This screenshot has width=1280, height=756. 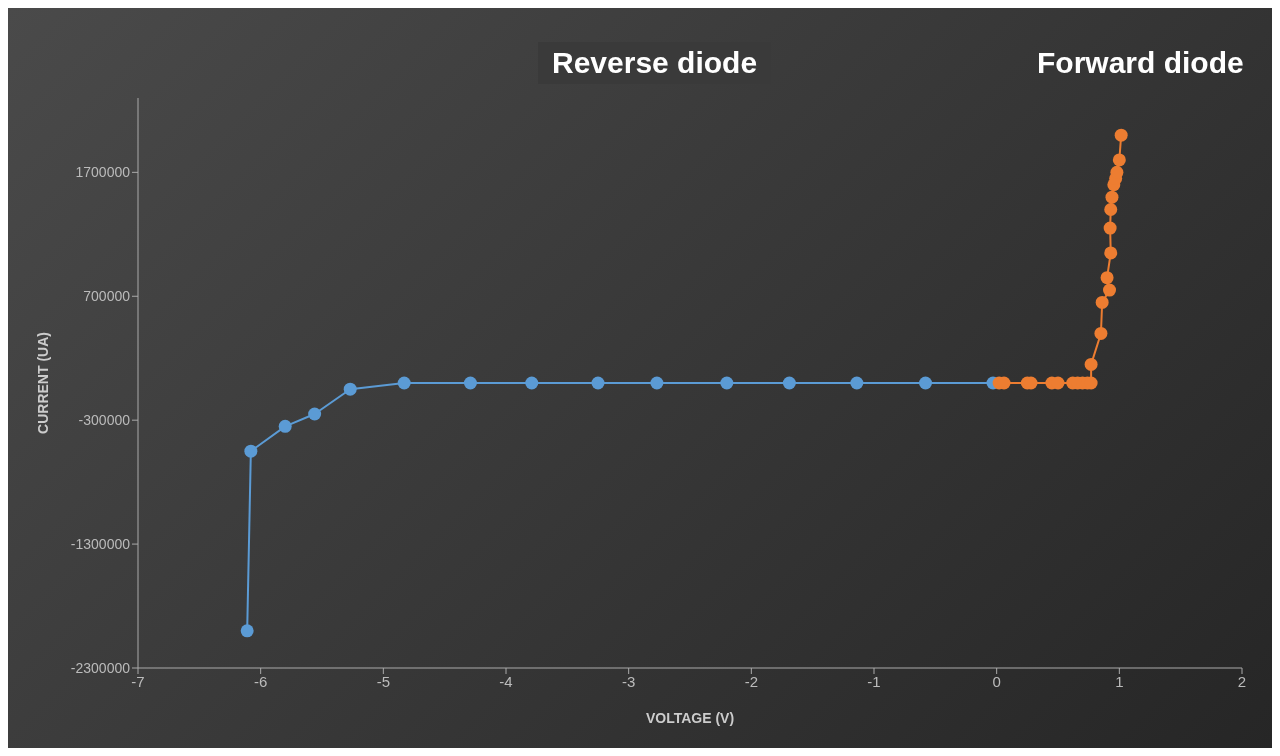 I want to click on x-tick-label: -1, so click(x=874, y=681).